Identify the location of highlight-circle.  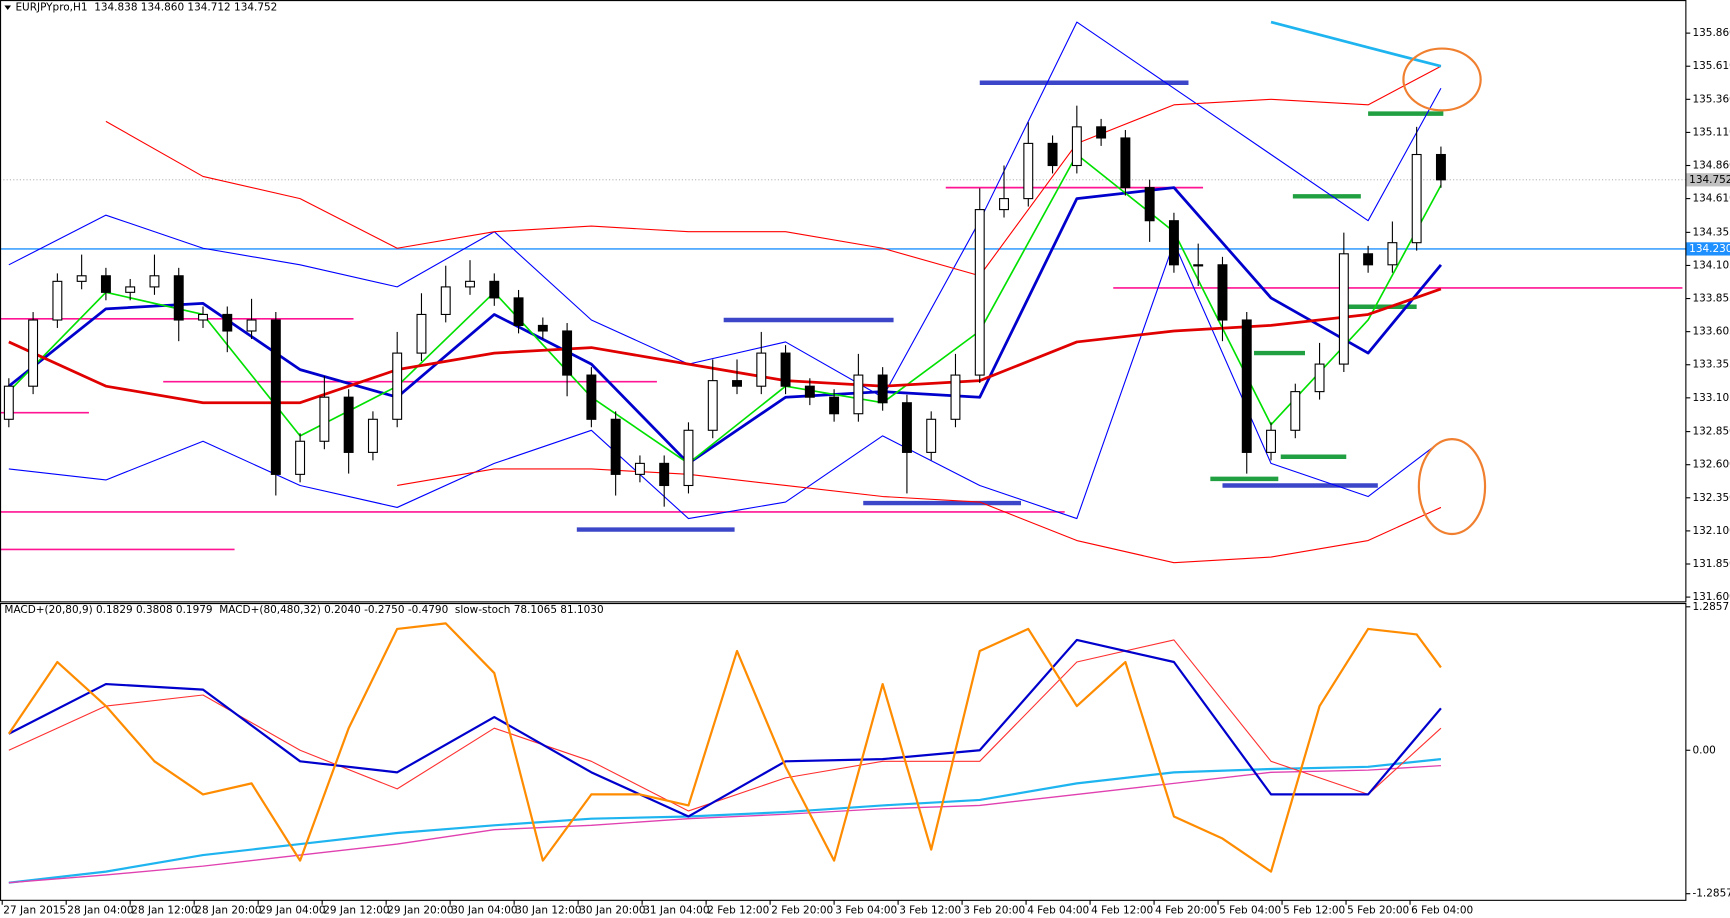
(1452, 487).